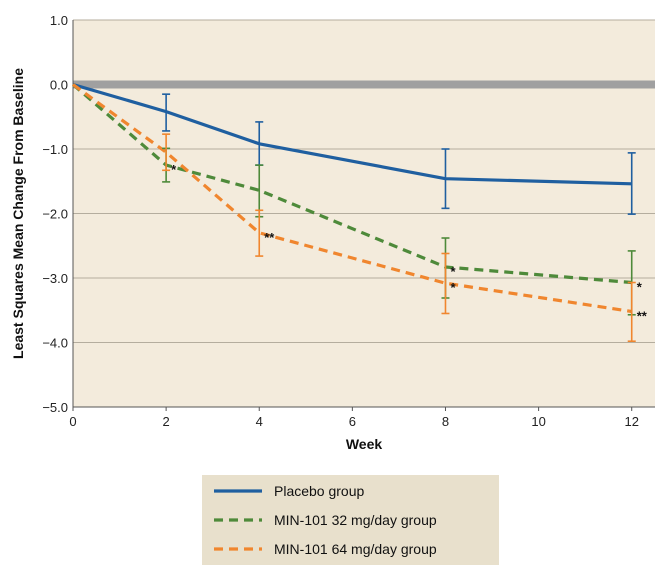 The width and height of the screenshot is (655, 565). I want to click on y-tick-label: 0.0, so click(59, 85).